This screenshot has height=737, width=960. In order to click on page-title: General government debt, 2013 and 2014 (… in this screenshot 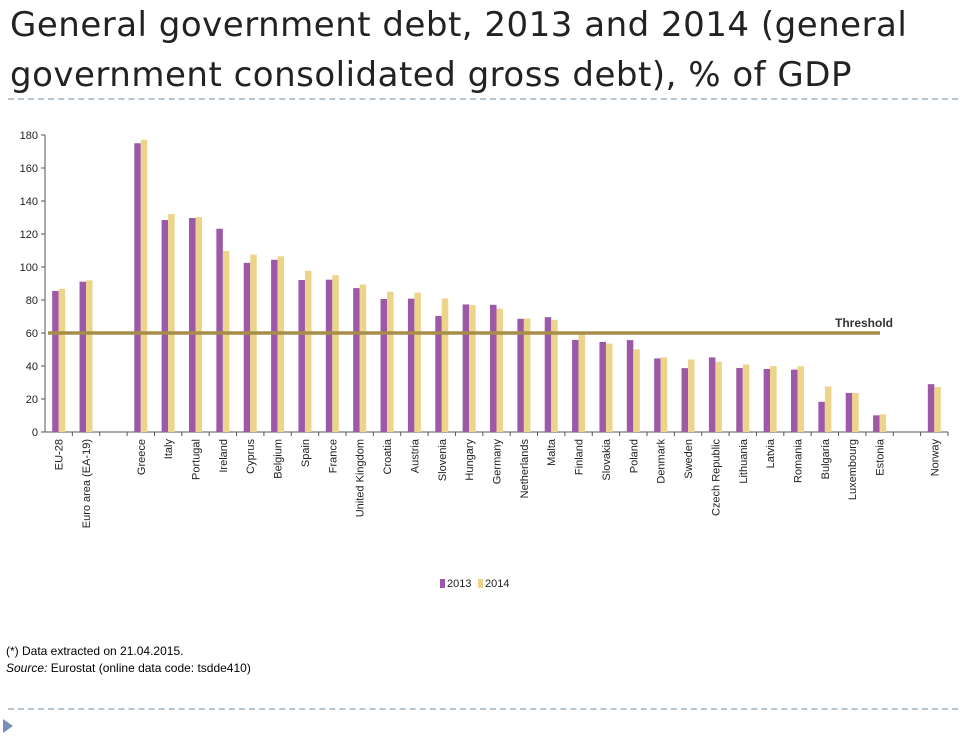, I will do `click(459, 50)`.